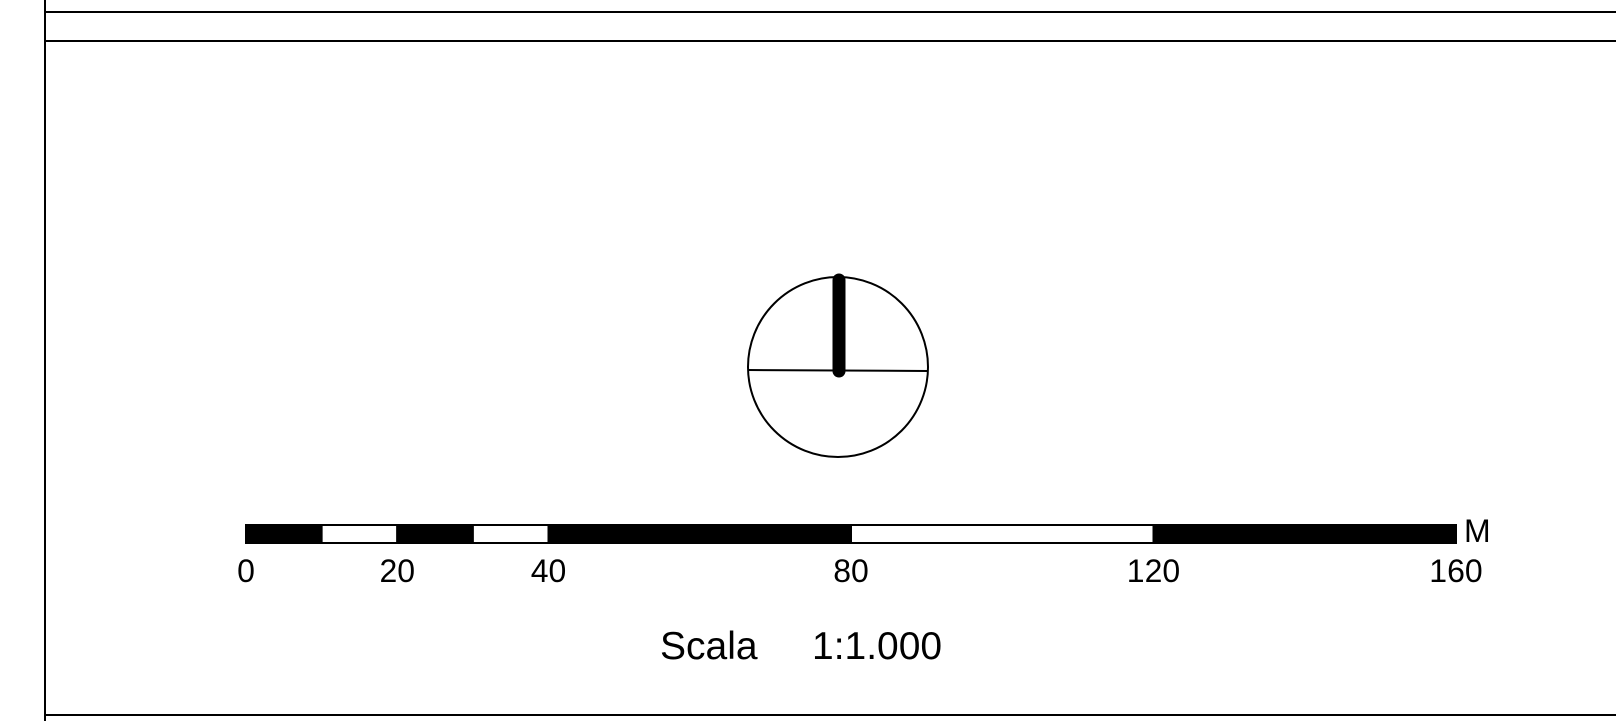 The image size is (1616, 721). I want to click on scale-tick-label: 160, so click(1455, 571).